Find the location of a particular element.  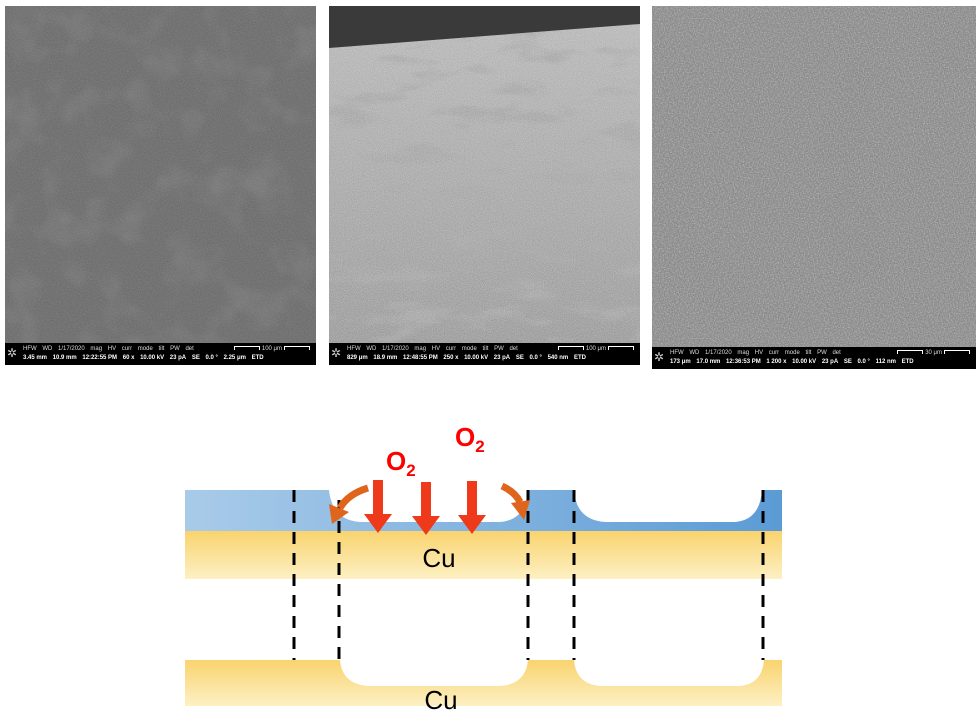

hfw-value: 173 μm is located at coordinates (680, 362).